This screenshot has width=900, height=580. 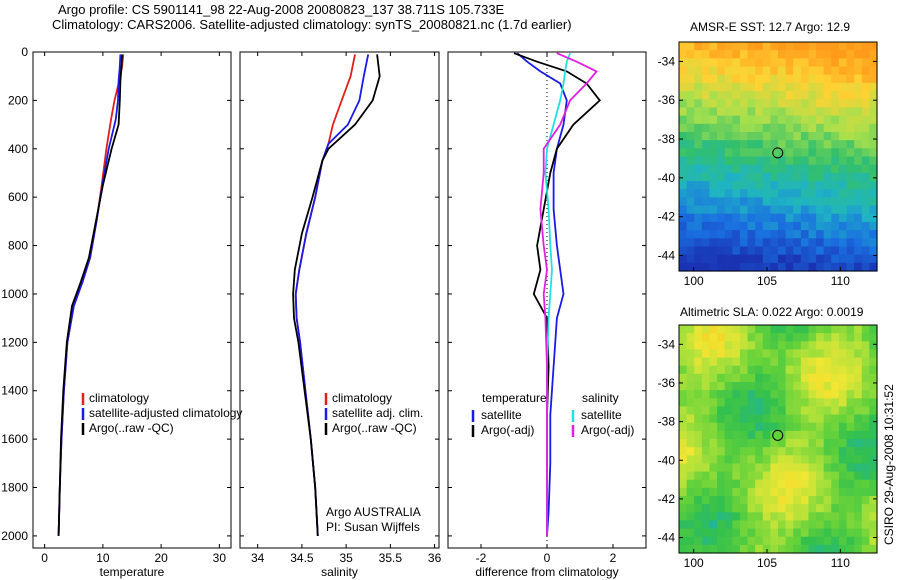 I want to click on depth-tick-label: 1200, so click(x=14, y=342).